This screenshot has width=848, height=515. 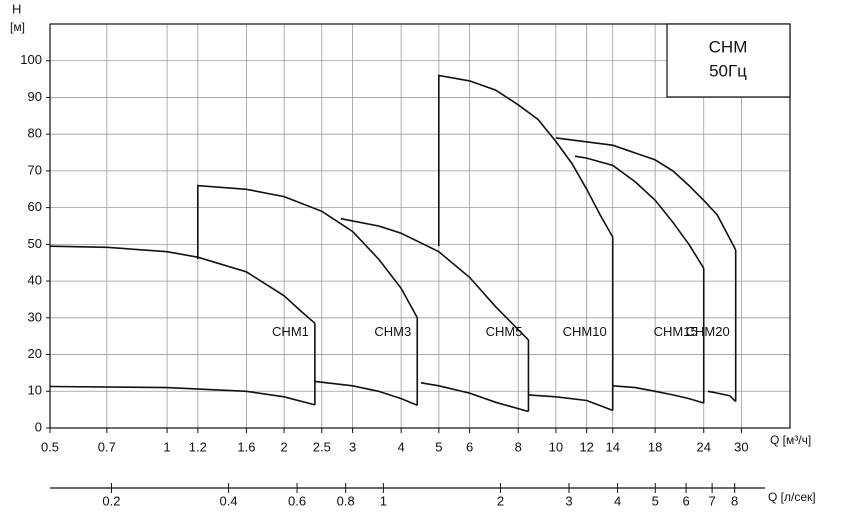 What do you see at coordinates (35, 316) in the screenshot?
I see `y-tick-label: 30` at bounding box center [35, 316].